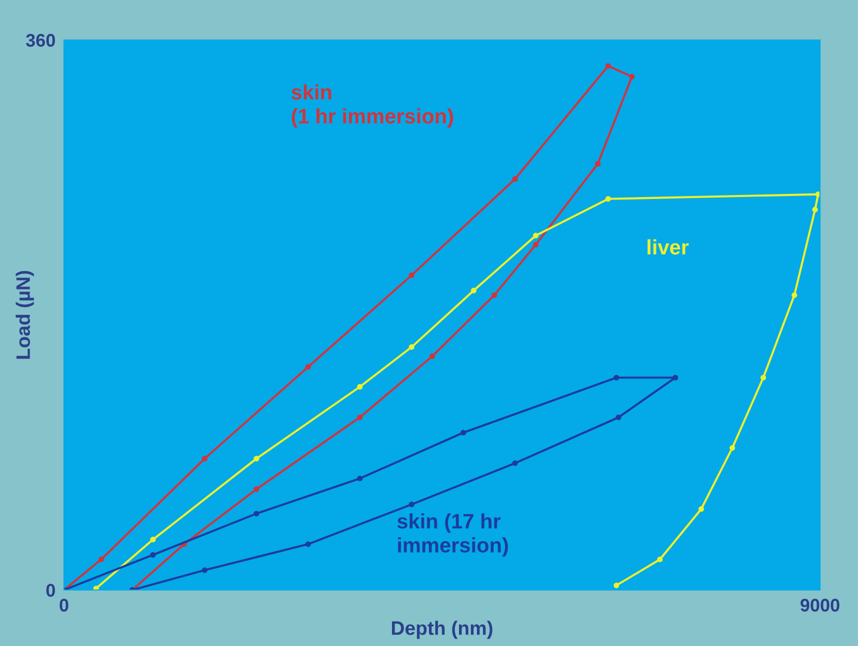 This screenshot has width=858, height=646. What do you see at coordinates (668, 247) in the screenshot?
I see `series-label: liver` at bounding box center [668, 247].